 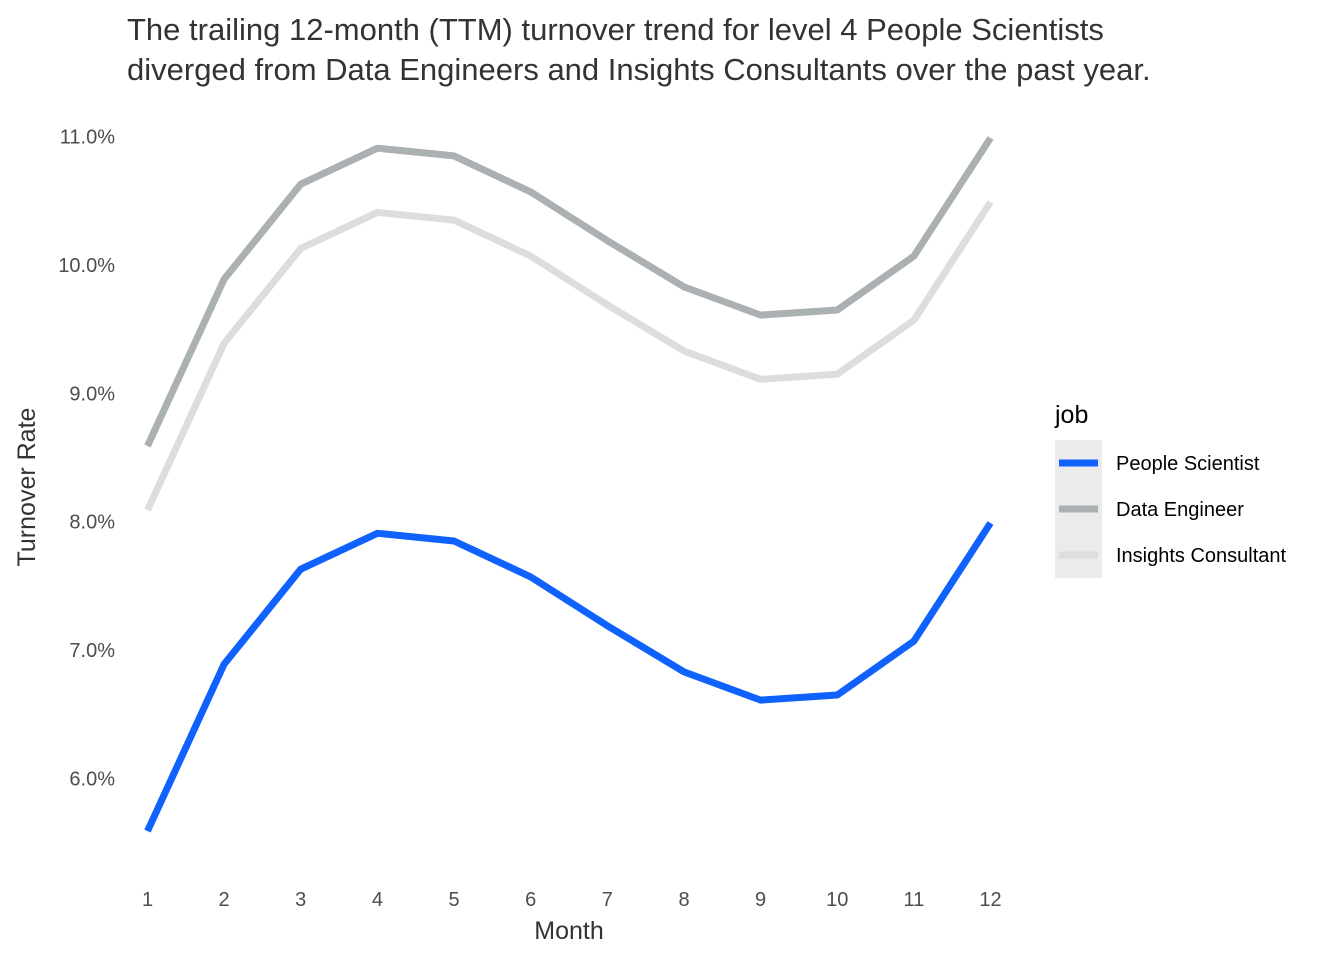 I want to click on x-tick-label: 12, so click(x=990, y=900).